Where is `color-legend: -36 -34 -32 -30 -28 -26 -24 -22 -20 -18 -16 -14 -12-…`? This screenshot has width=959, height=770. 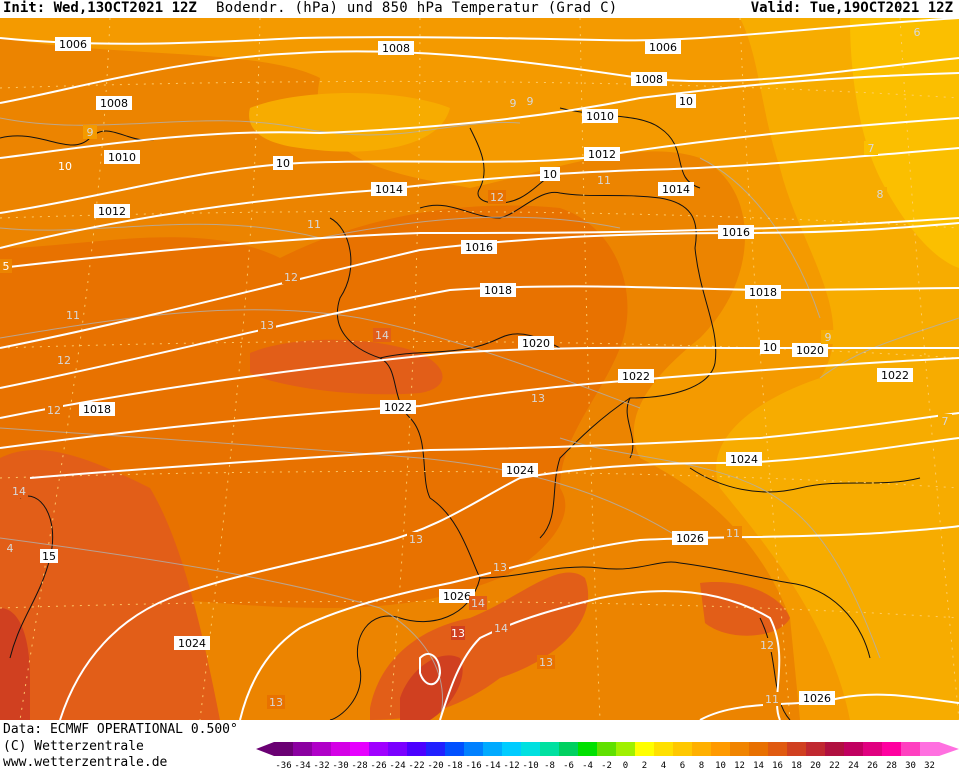 color-legend: -36 -34 -32 -30 -28 -26 -24 -22 -20 -18 -16 -14 -12-… is located at coordinates (607, 756).